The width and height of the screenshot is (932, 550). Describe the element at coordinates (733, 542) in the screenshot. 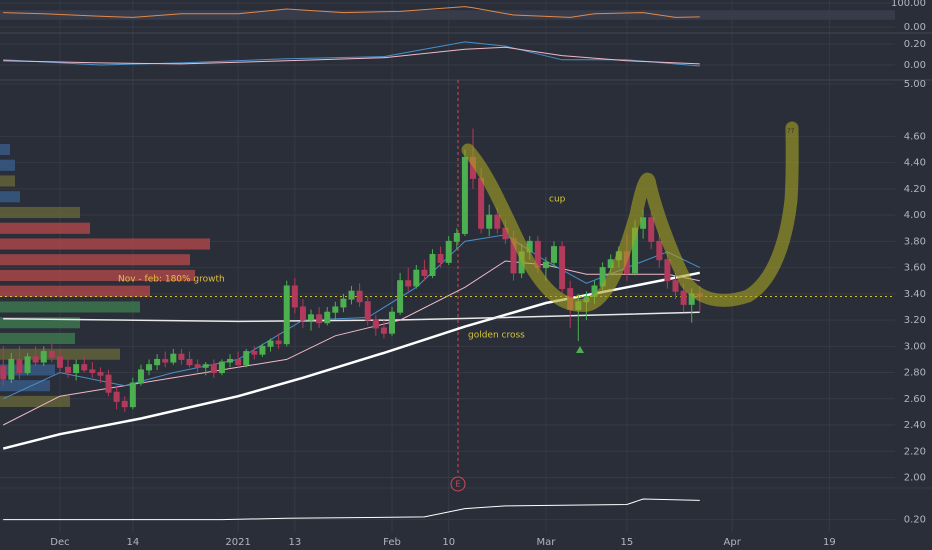

I see `x-tick-label: Apr` at that location.